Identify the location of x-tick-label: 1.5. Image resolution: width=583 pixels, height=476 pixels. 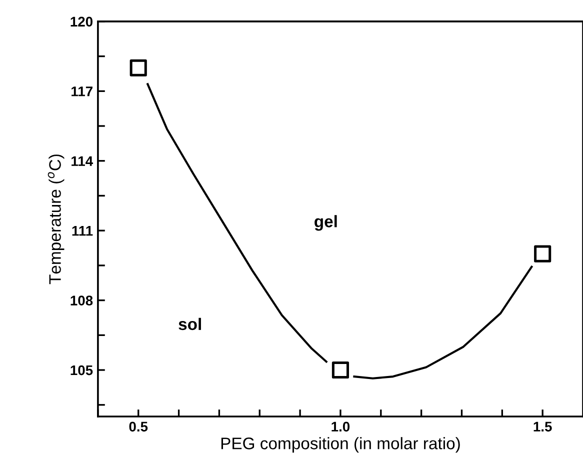
(543, 427).